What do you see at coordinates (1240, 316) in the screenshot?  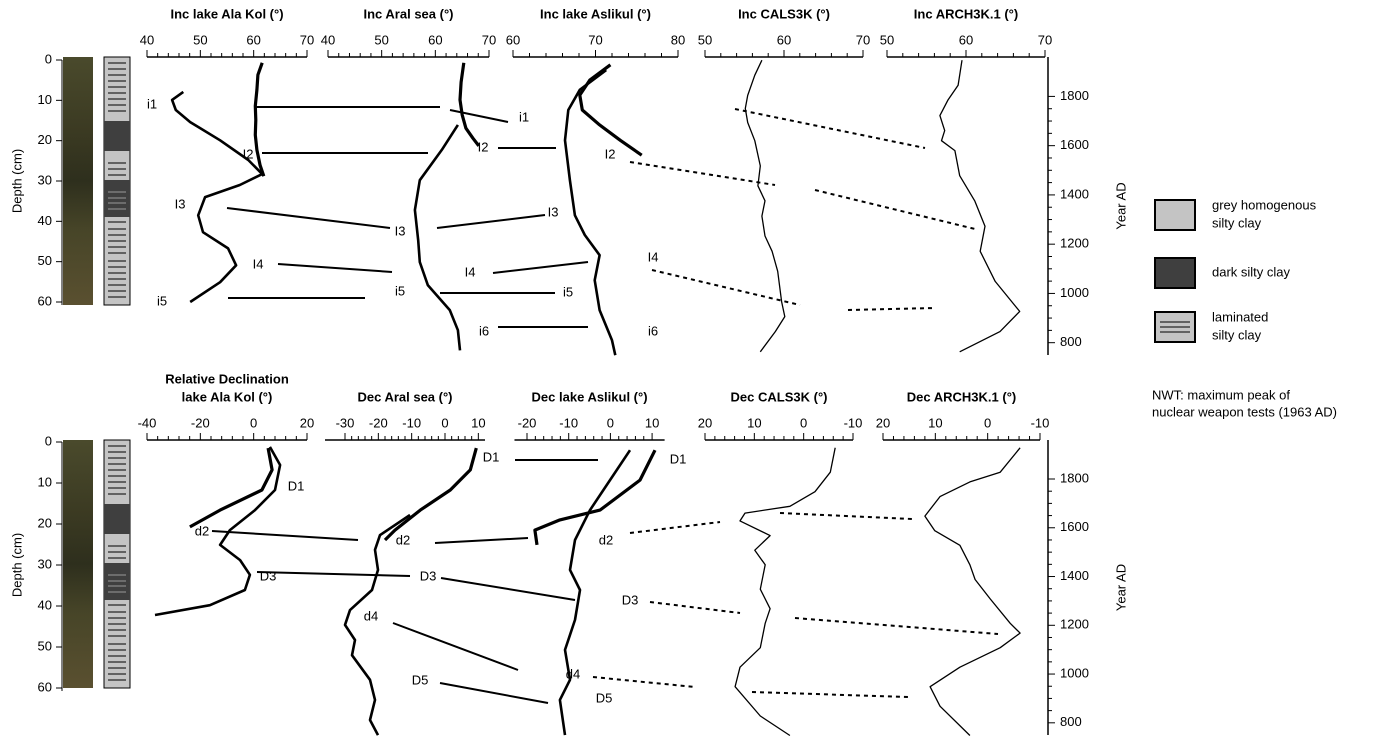 I see `legend-label: laminated` at bounding box center [1240, 316].